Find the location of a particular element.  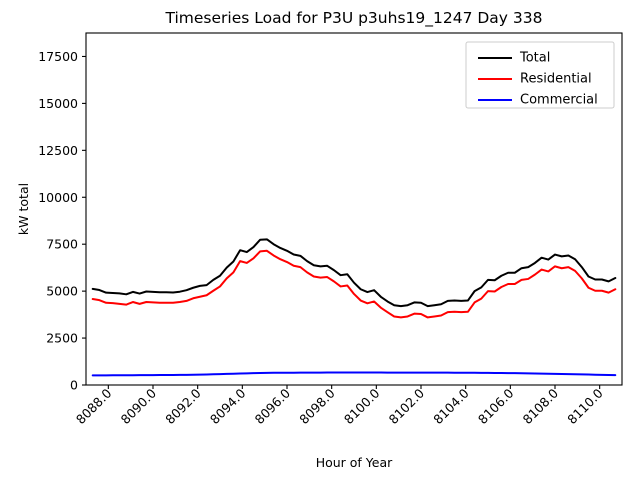

chart-legend: Total Residential Commercial is located at coordinates (540, 75).